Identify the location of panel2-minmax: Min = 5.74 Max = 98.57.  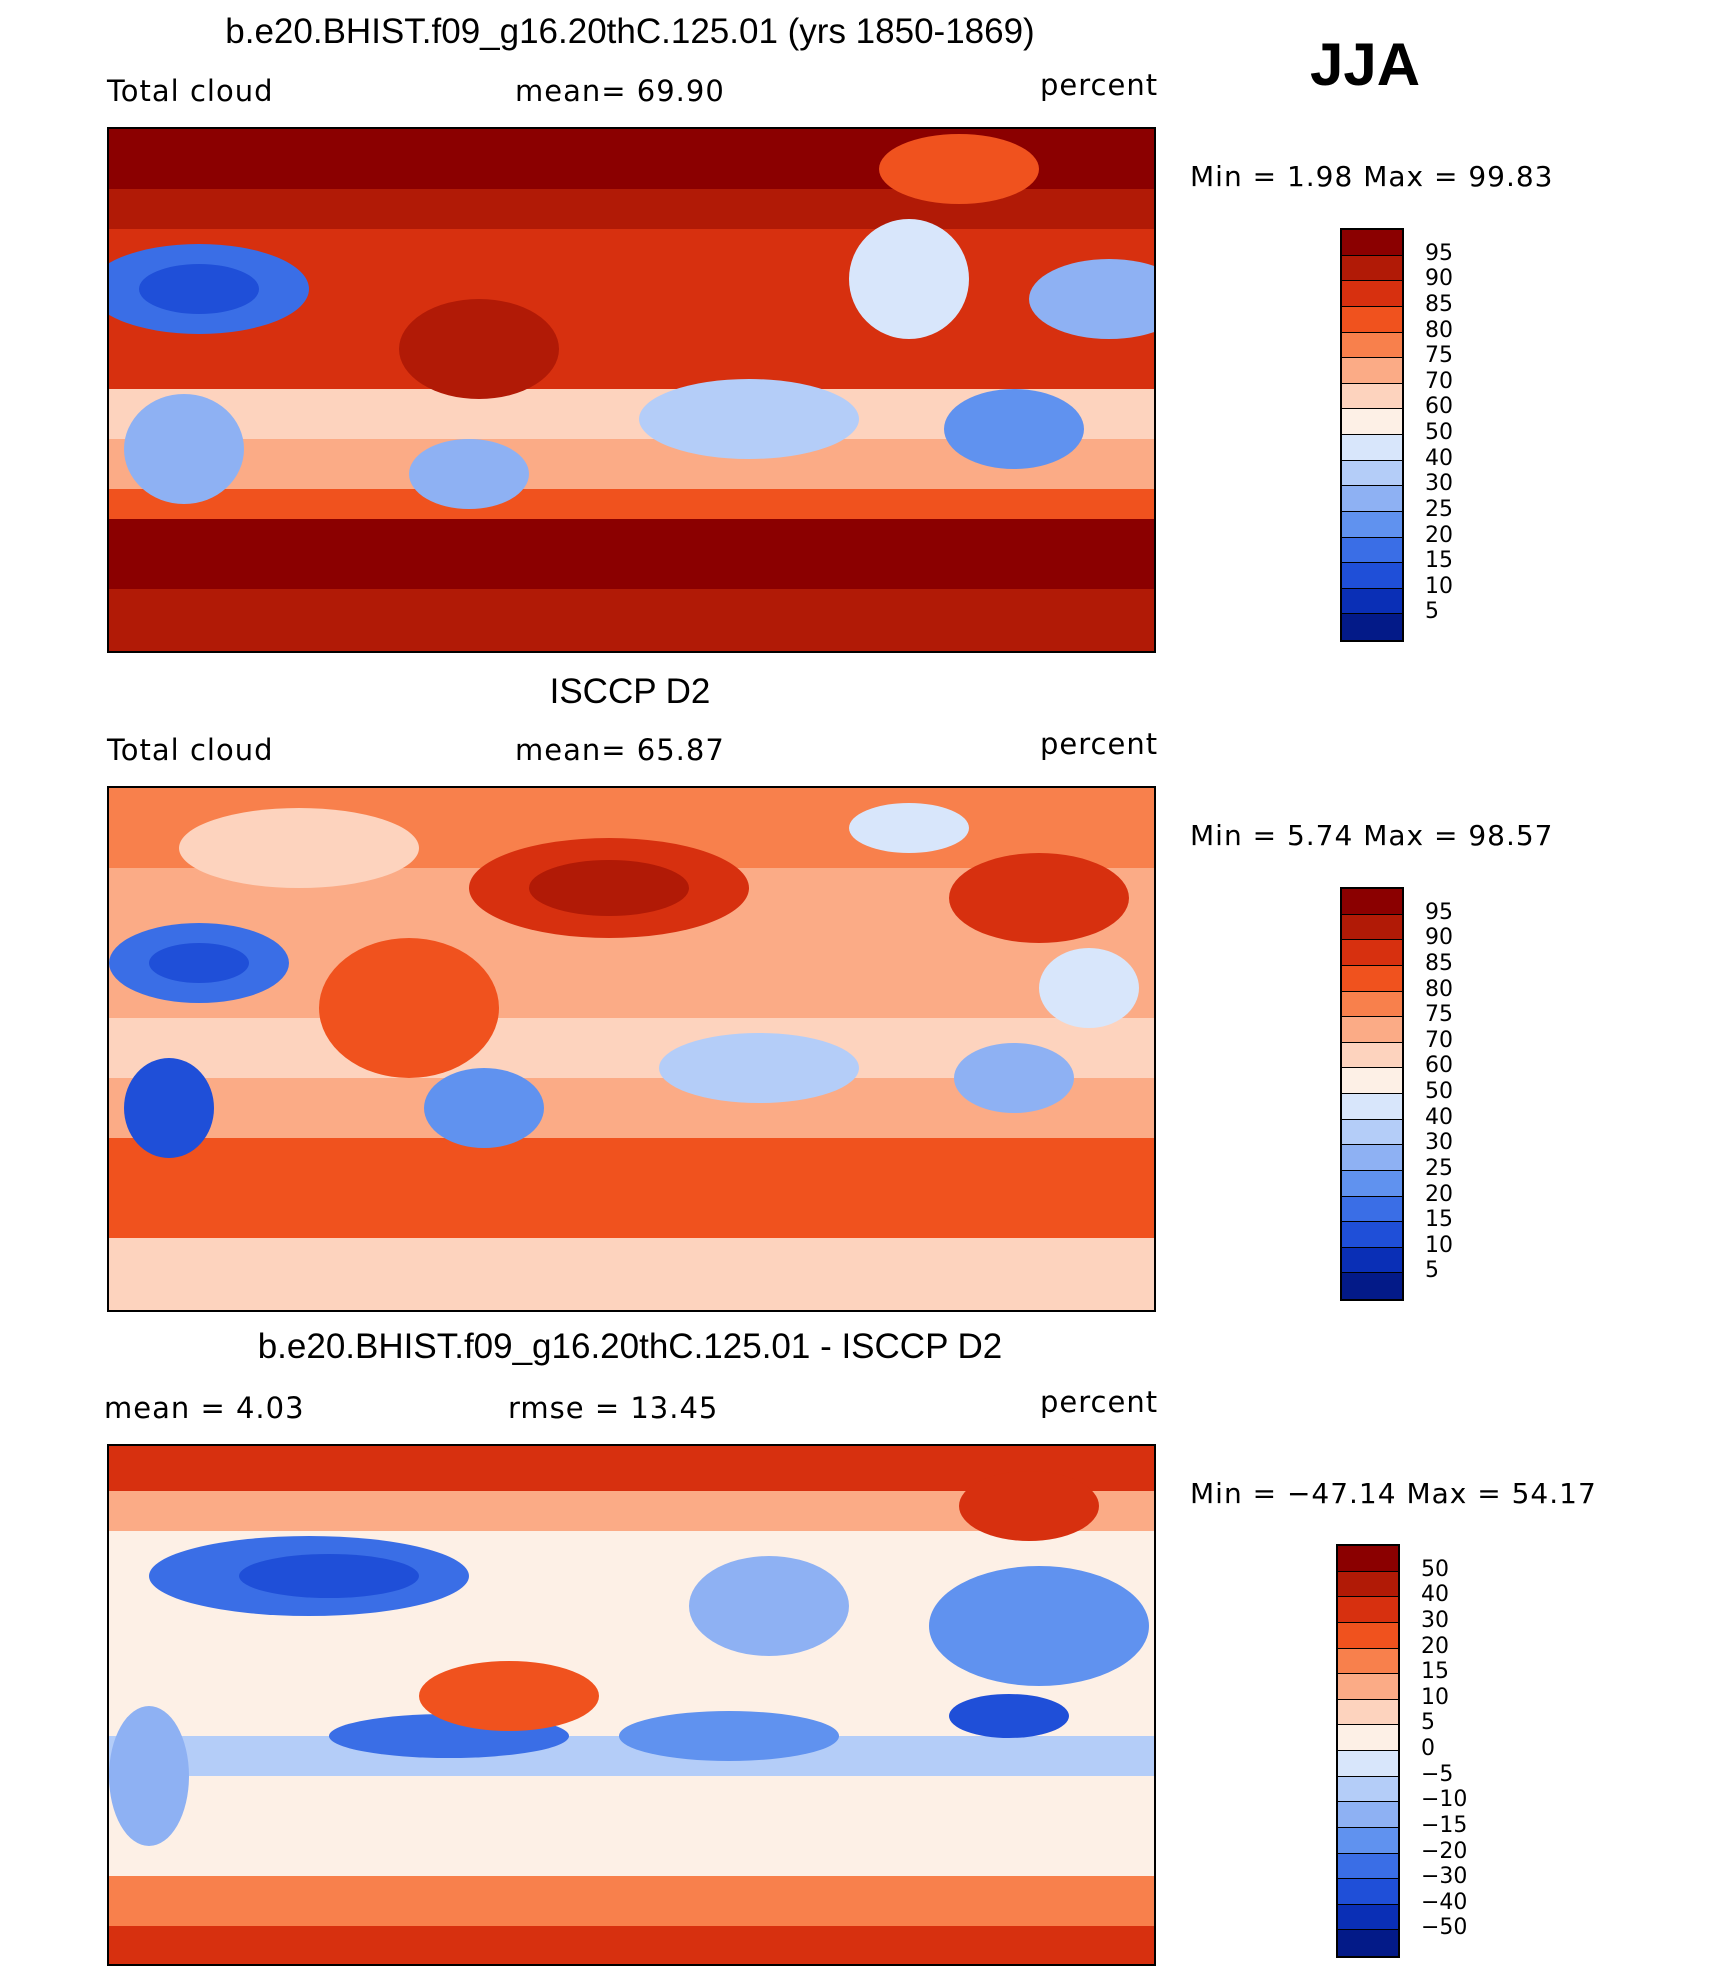
(1372, 835).